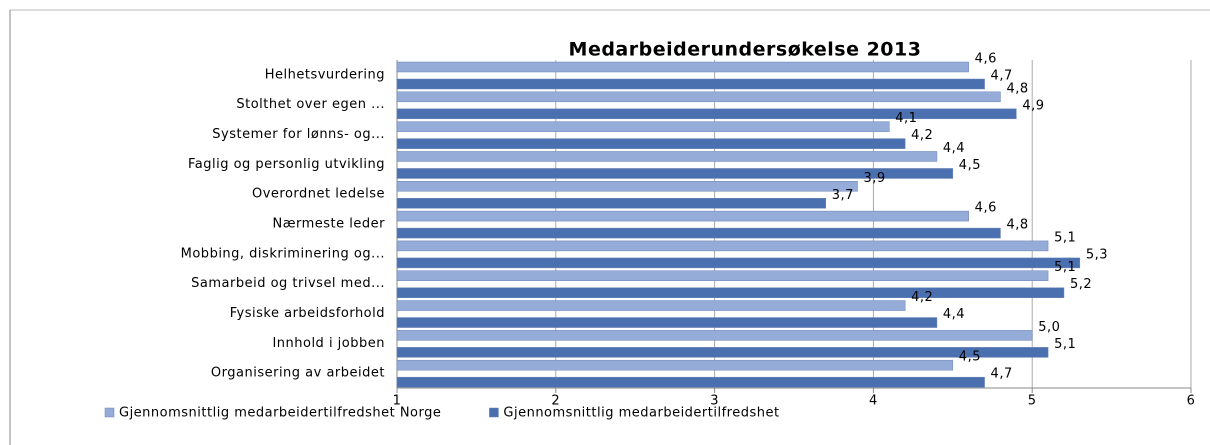 The height and width of the screenshot is (445, 1210). I want to click on x-tick-label: 3, so click(714, 401).